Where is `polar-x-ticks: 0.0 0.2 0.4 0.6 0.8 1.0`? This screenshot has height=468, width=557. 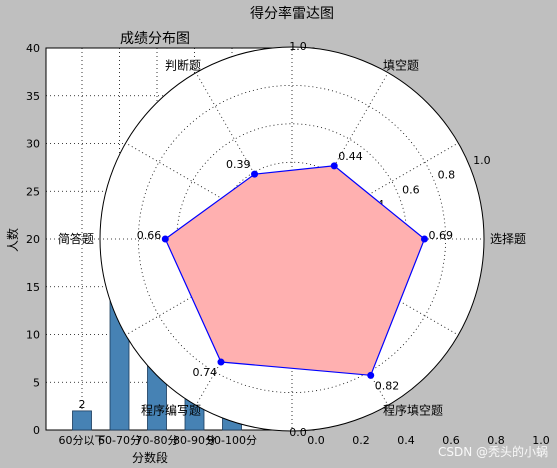 polar-x-ticks: 0.0 0.2 0.4 0.6 0.8 1.0 is located at coordinates (428, 440).